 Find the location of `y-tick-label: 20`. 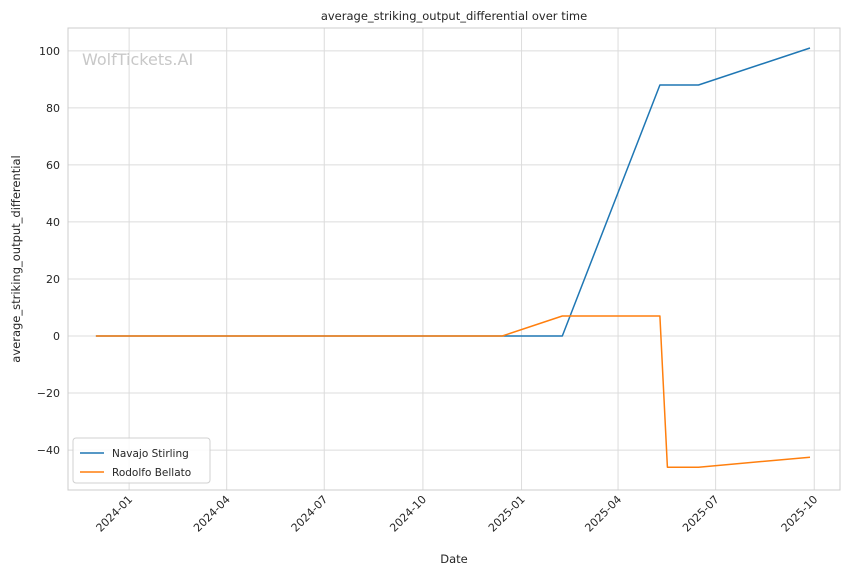

y-tick-label: 20 is located at coordinates (53, 279).